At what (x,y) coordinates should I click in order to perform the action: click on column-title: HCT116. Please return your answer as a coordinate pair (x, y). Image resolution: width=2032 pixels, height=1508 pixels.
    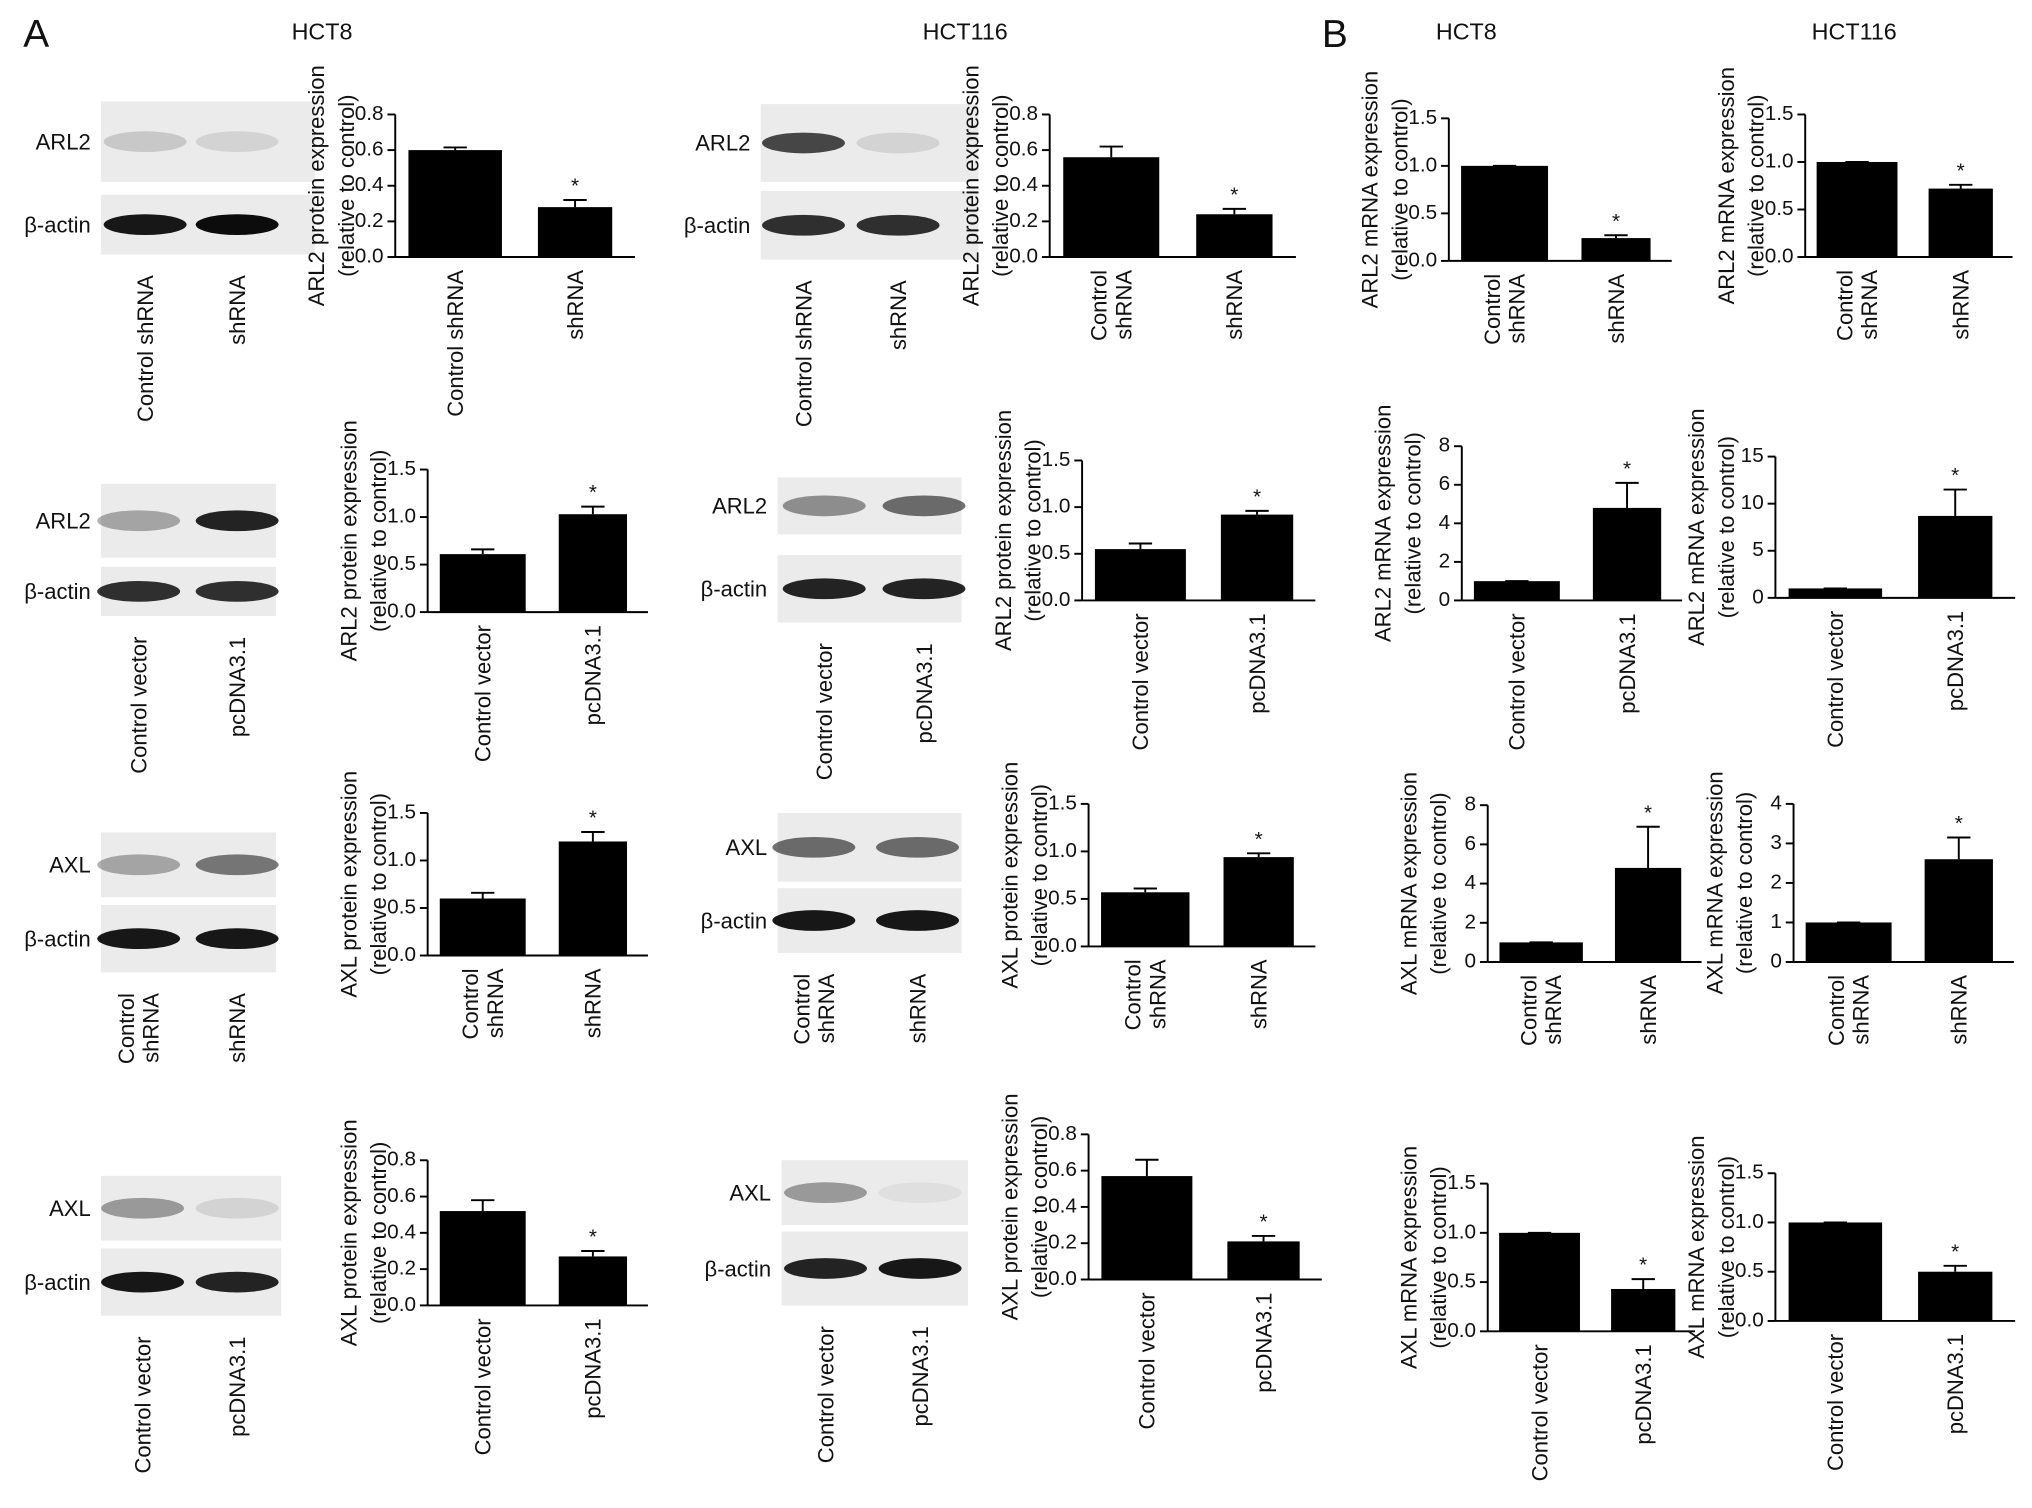
    Looking at the image, I should click on (1854, 31).